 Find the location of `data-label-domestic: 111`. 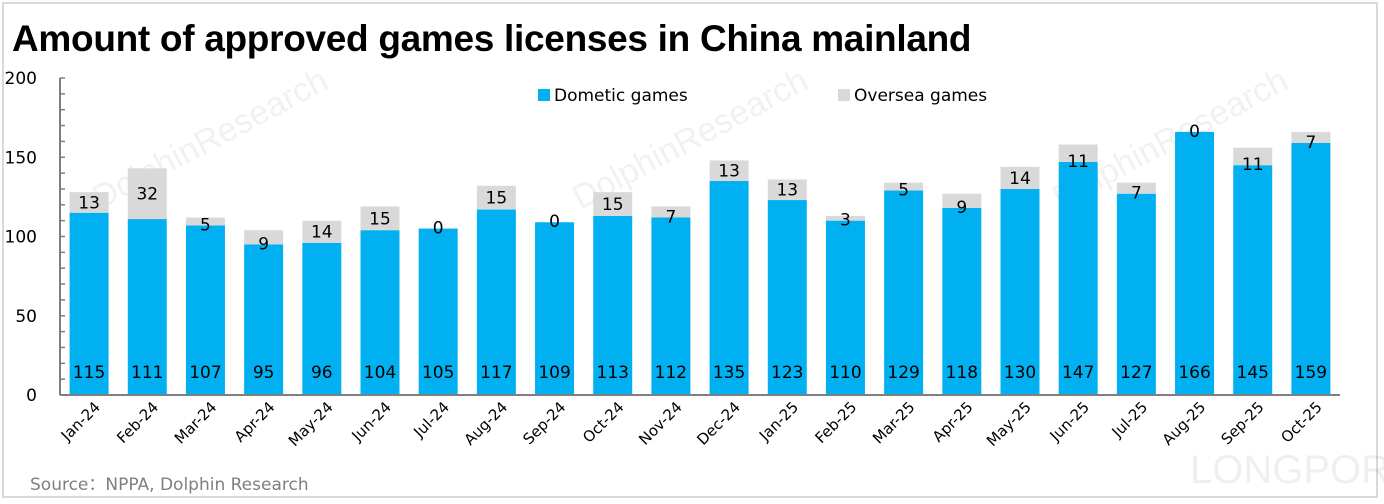

data-label-domestic: 111 is located at coordinates (147, 373).